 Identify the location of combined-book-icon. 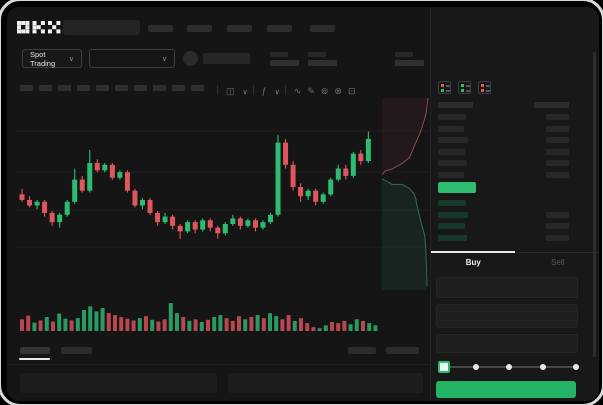
(444, 87).